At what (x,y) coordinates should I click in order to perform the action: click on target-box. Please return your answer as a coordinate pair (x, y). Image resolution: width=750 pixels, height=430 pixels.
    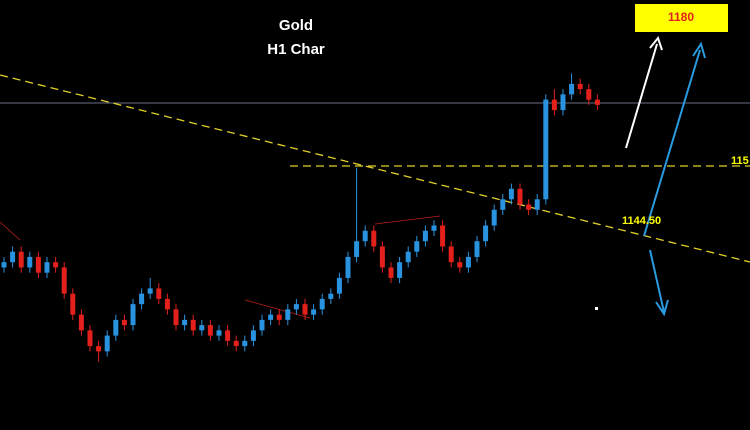
    Looking at the image, I should click on (681, 18).